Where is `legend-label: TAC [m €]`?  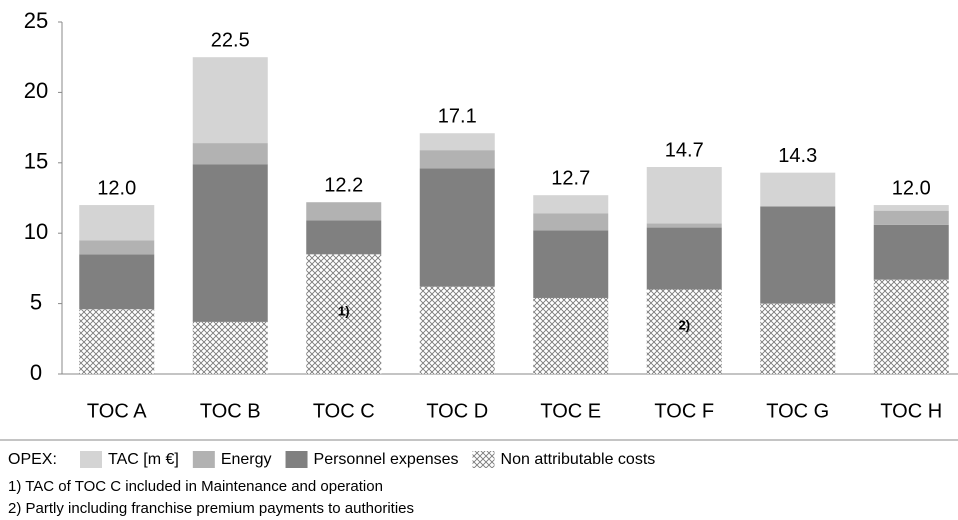 legend-label: TAC [m €] is located at coordinates (143, 459).